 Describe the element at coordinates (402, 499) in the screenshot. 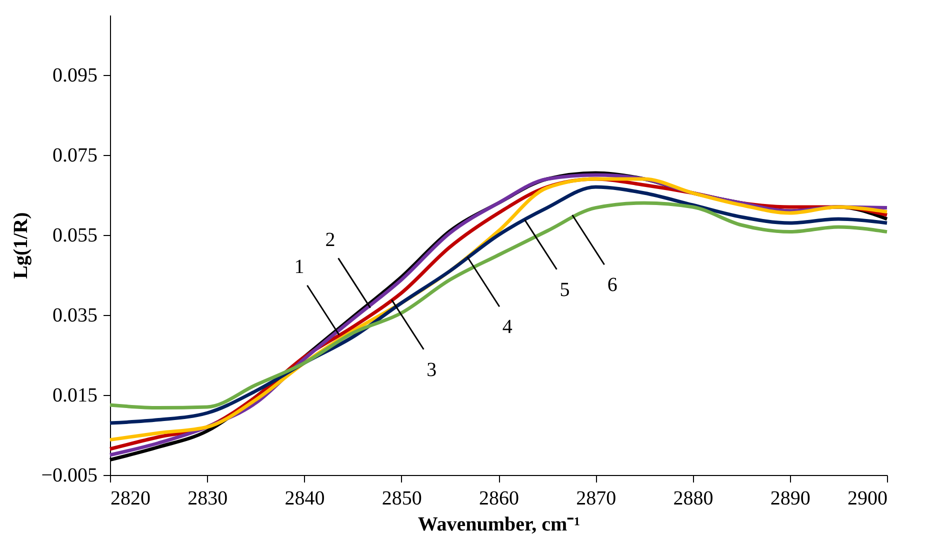

I see `x-tick-label: 2850` at that location.